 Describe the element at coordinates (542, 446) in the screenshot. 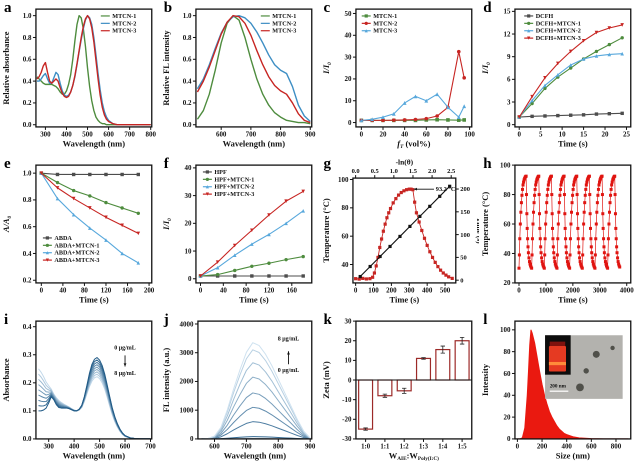

I see `svg-text: 200` at that location.